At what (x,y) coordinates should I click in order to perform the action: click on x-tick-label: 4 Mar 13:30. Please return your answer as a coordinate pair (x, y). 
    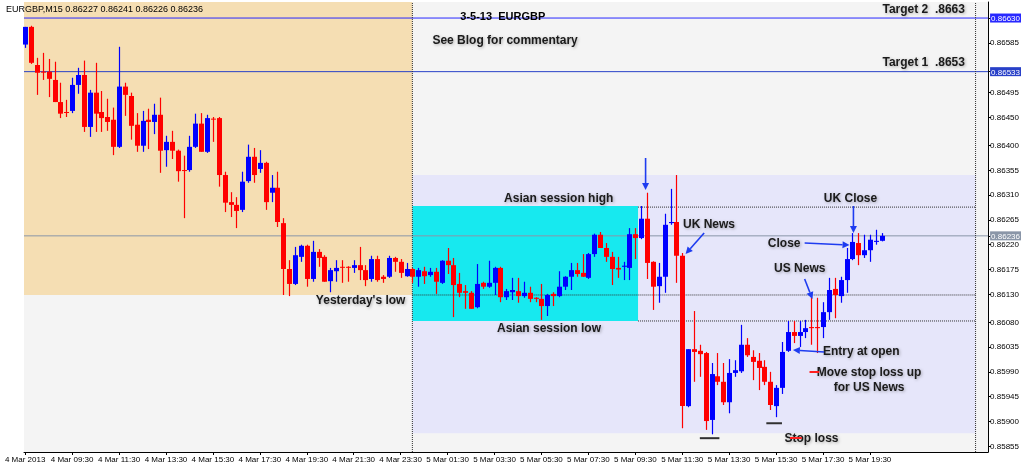
    Looking at the image, I should click on (166, 459).